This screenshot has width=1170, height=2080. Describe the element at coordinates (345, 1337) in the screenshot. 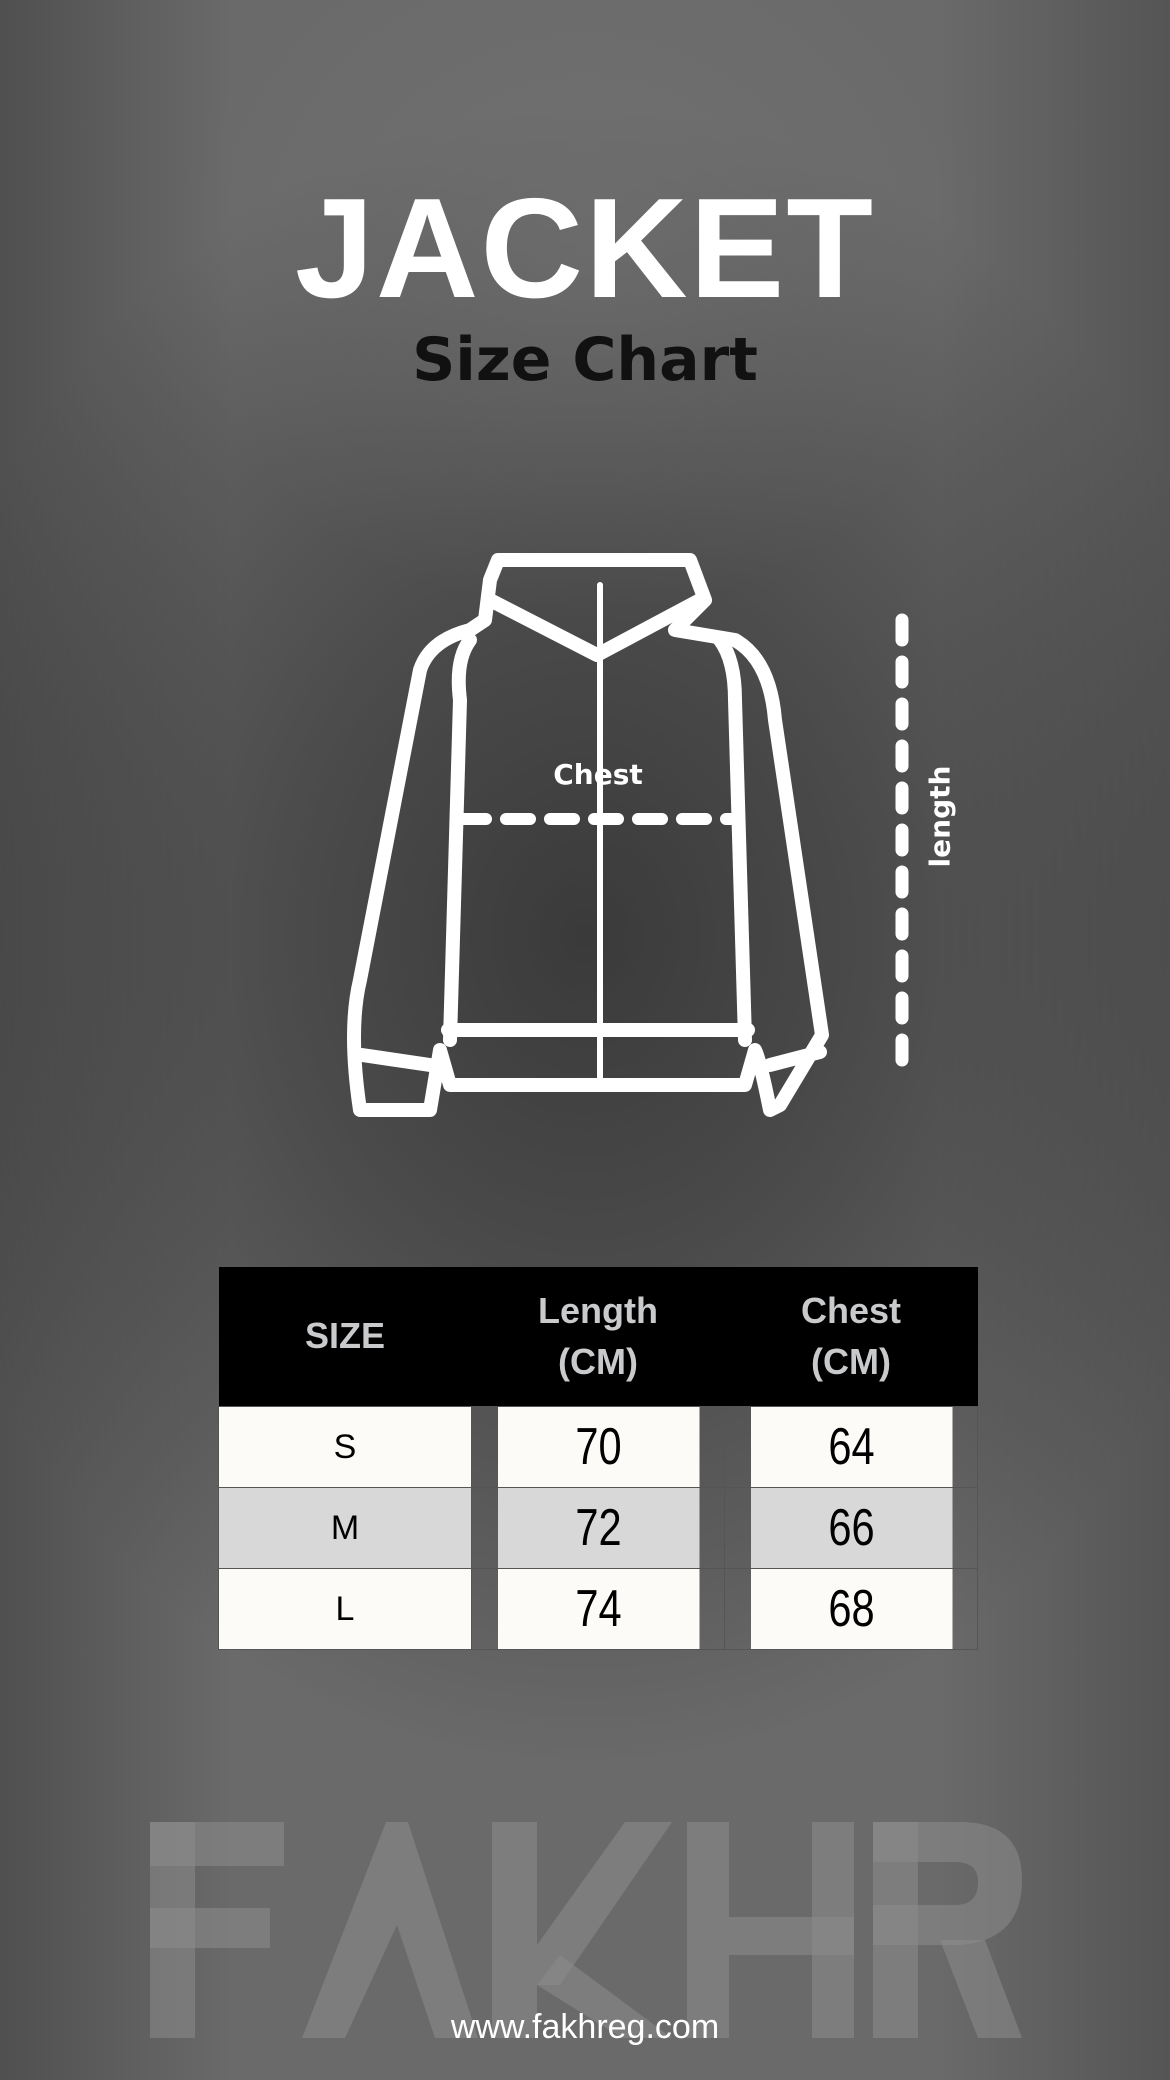

I see `header-size: SIZE` at that location.